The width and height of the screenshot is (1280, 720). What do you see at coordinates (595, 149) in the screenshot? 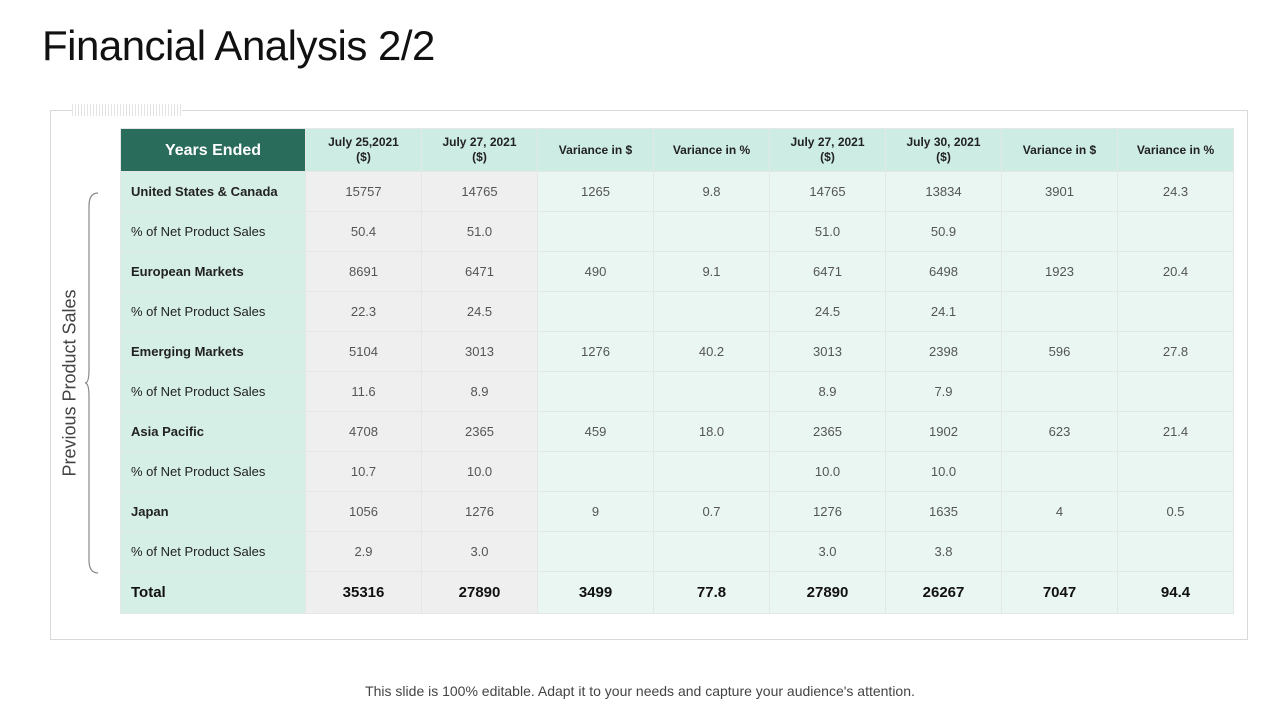
I see `column-header-line1: Variance in $` at bounding box center [595, 149].